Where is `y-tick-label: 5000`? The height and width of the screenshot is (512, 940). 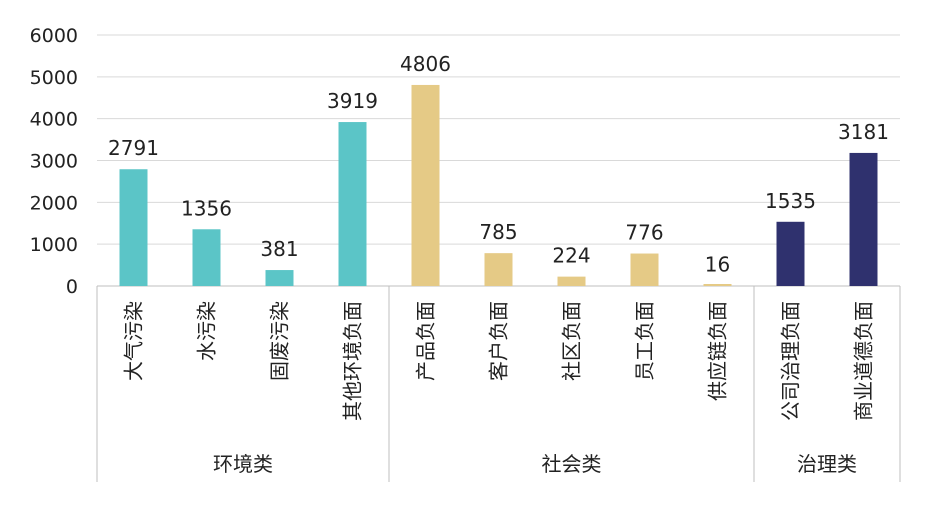
y-tick-label: 5000 is located at coordinates (54, 78).